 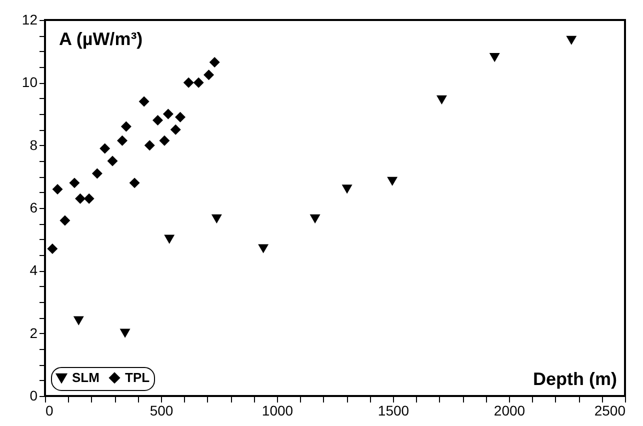 What do you see at coordinates (86, 378) in the screenshot?
I see `legend-label: SLM` at bounding box center [86, 378].